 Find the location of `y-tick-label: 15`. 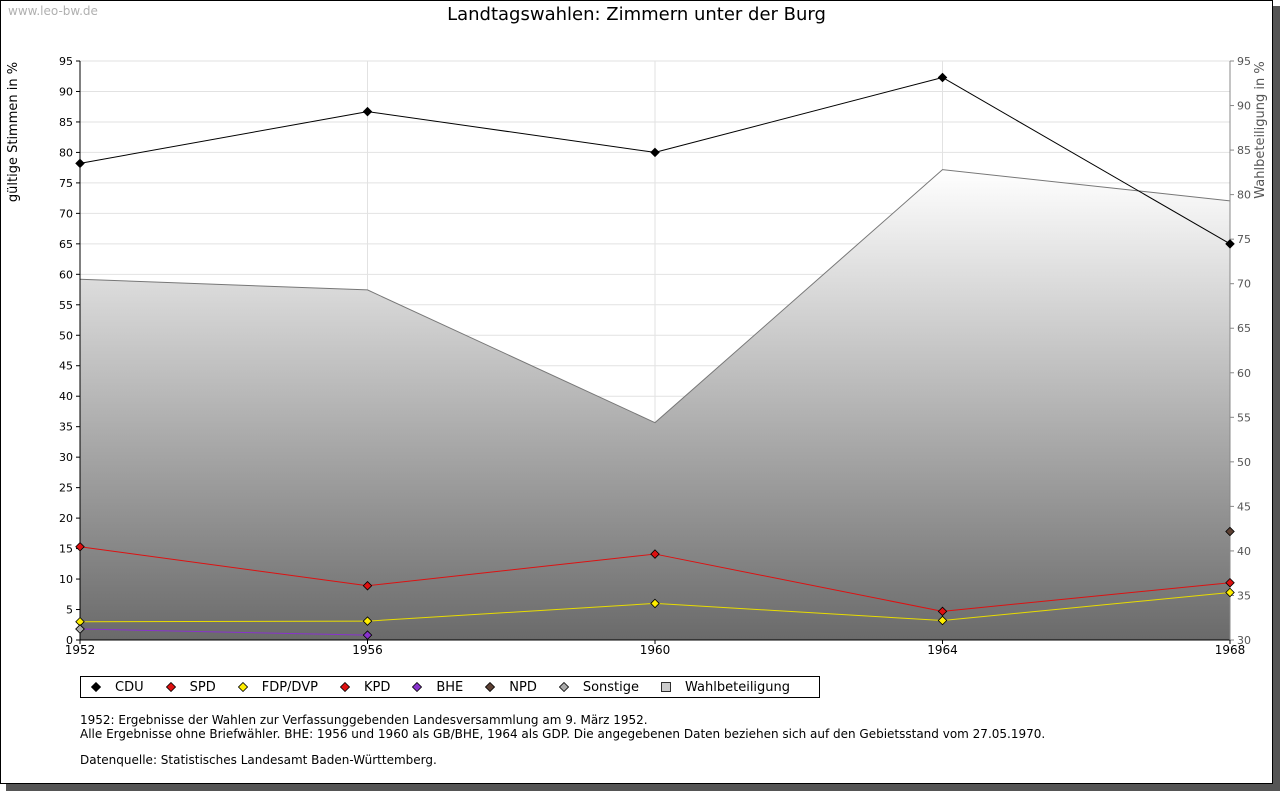

y-tick-label: 15 is located at coordinates (66, 549).